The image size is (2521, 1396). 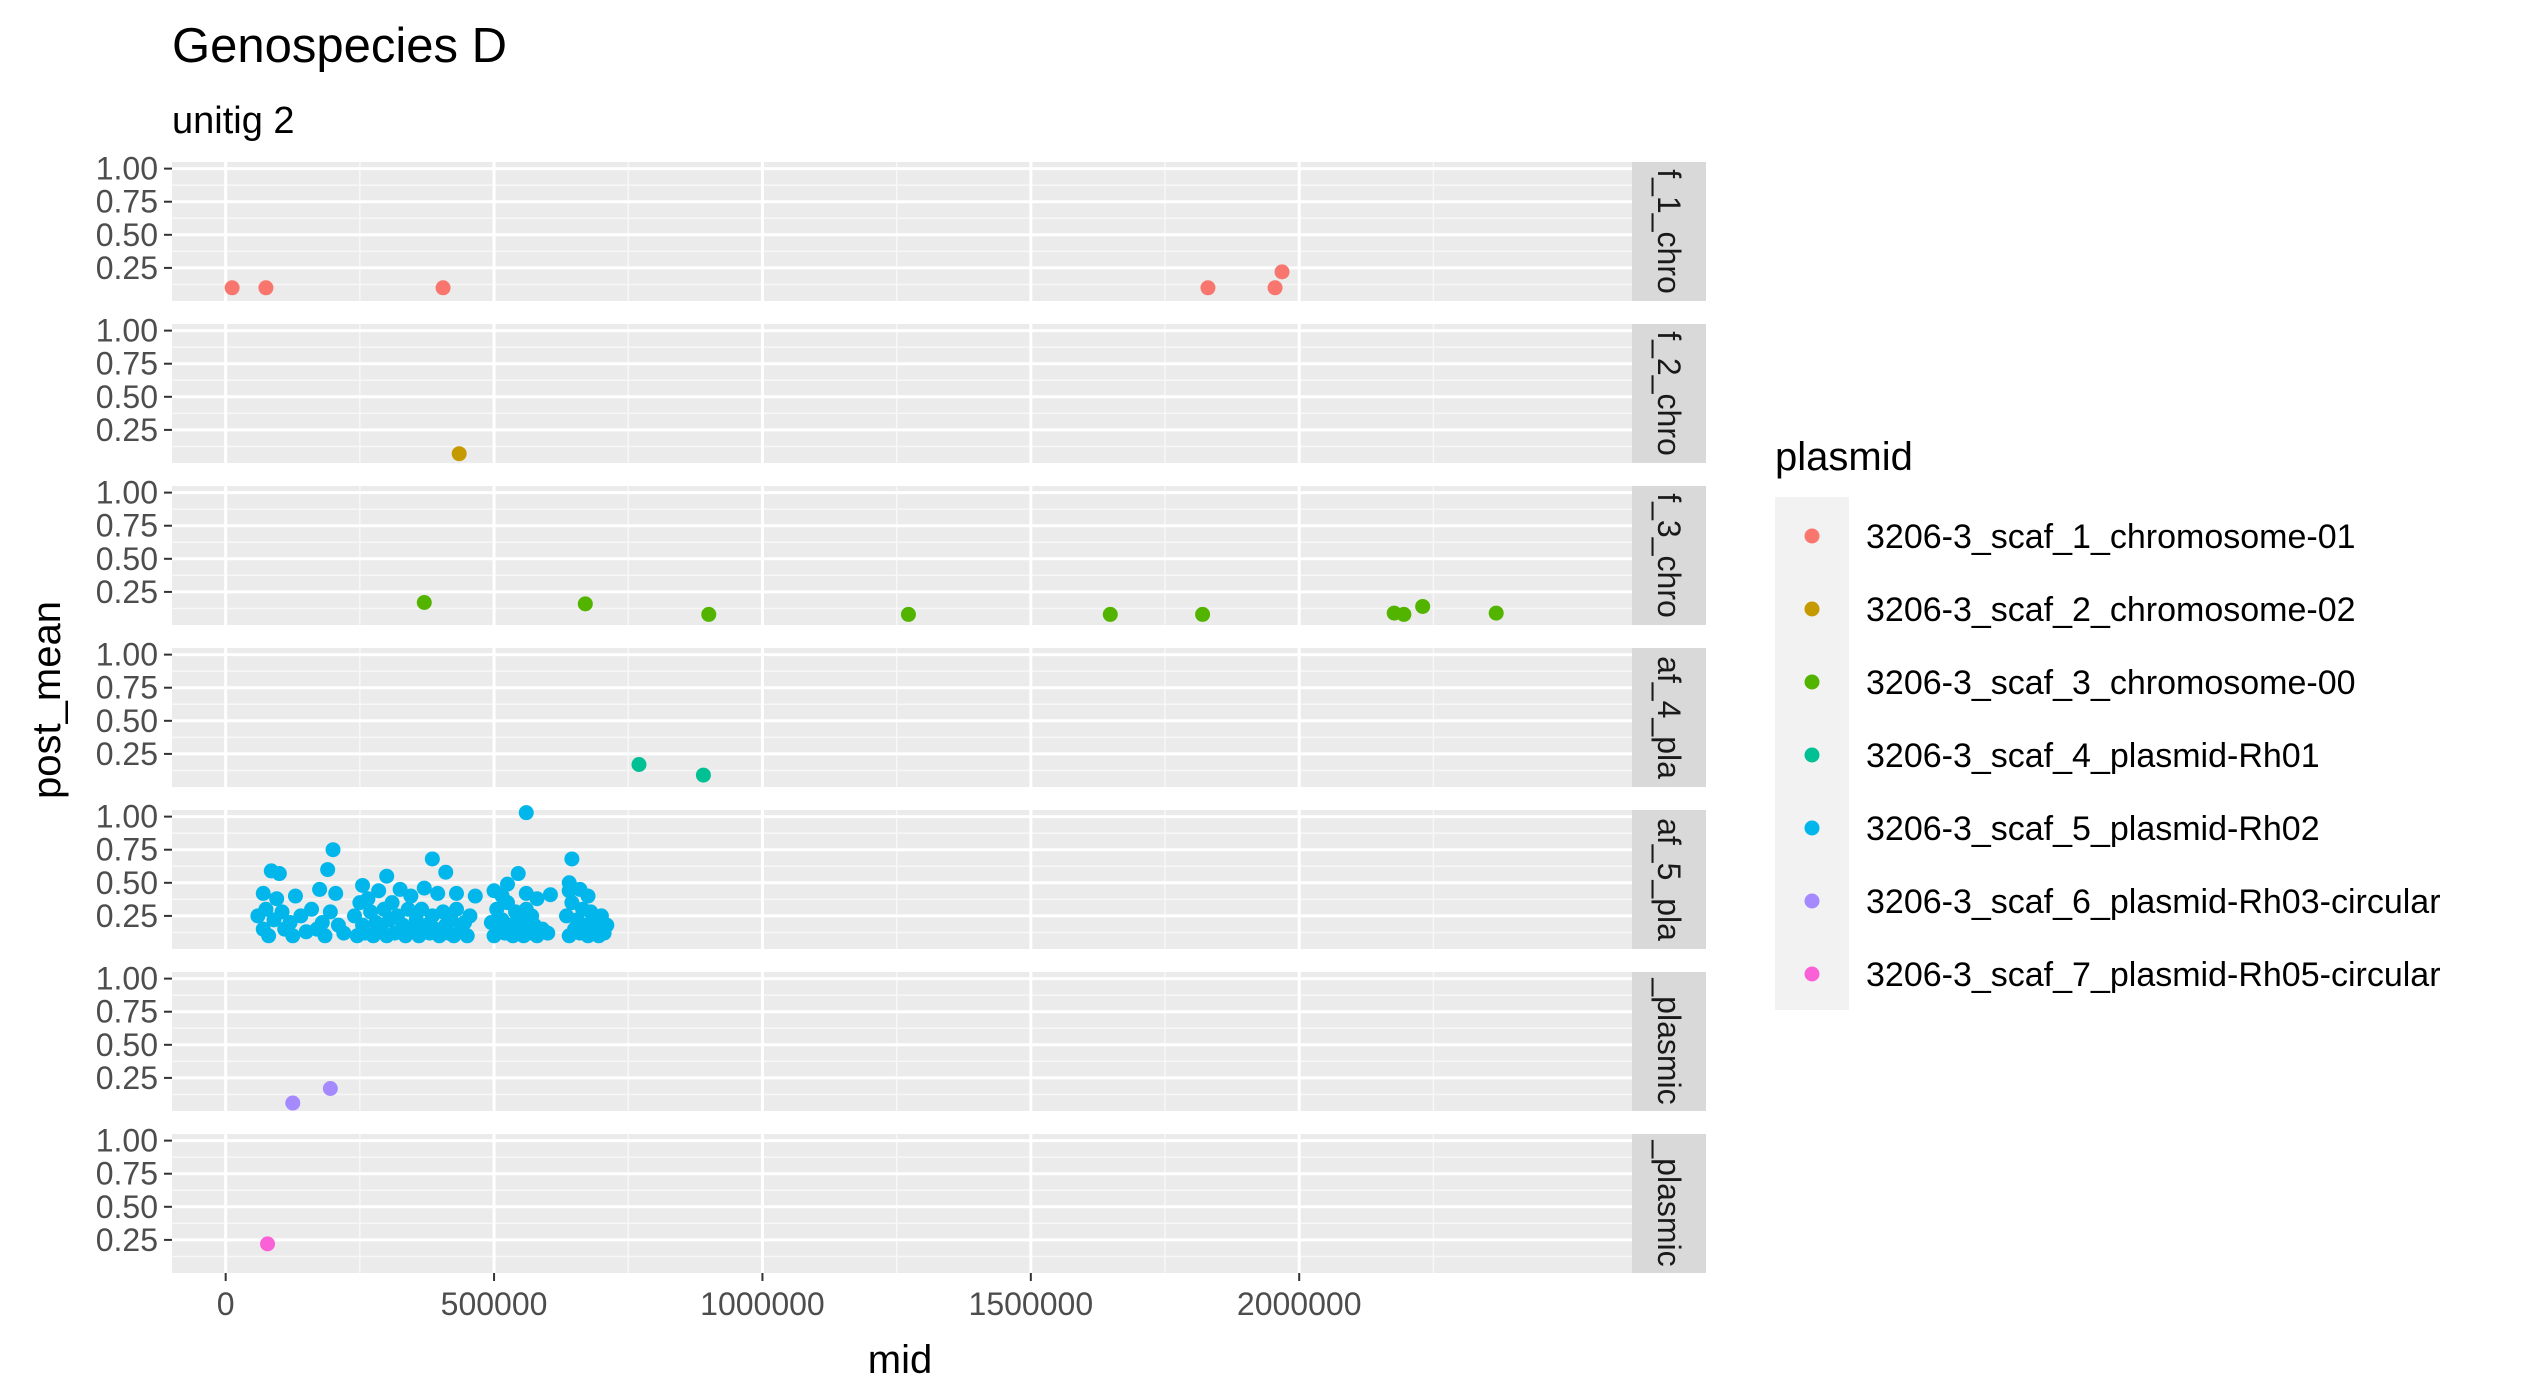 What do you see at coordinates (2153, 902) in the screenshot?
I see `legend-label: 3206-3_scaf_6_plasmid-Rh03-circular` at bounding box center [2153, 902].